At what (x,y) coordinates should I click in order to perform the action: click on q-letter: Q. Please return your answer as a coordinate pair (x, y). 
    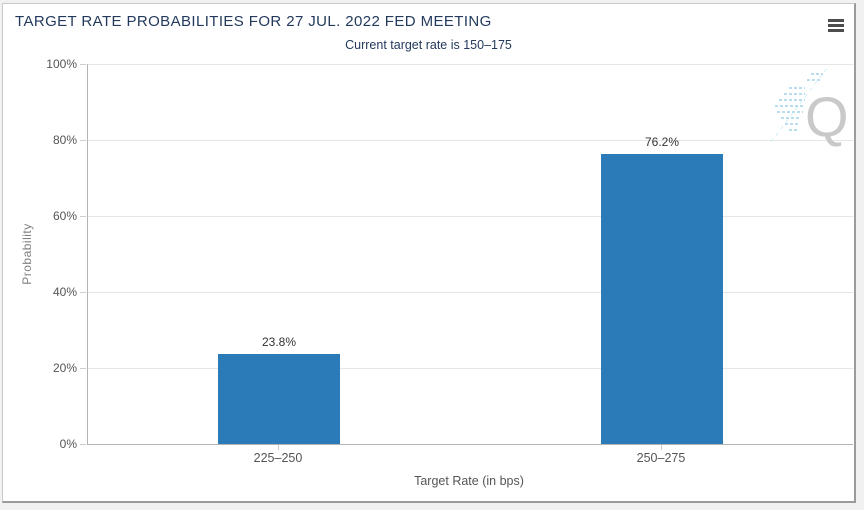
    Looking at the image, I should click on (827, 116).